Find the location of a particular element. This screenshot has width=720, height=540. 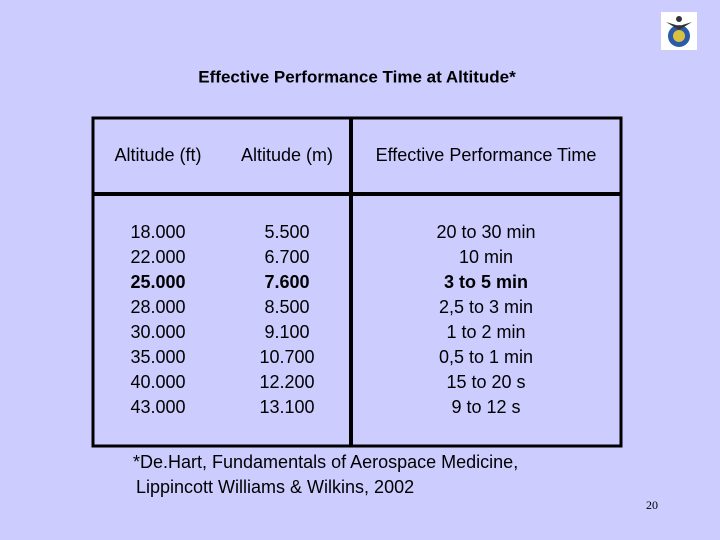

table-cell: 28.000 is located at coordinates (157, 307).